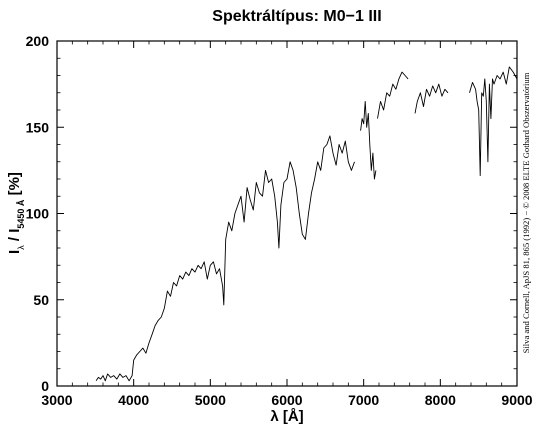 Image resolution: width=540 pixels, height=433 pixels. Describe the element at coordinates (21, 247) in the screenshot. I see `y-label-main-sub: λ` at that location.